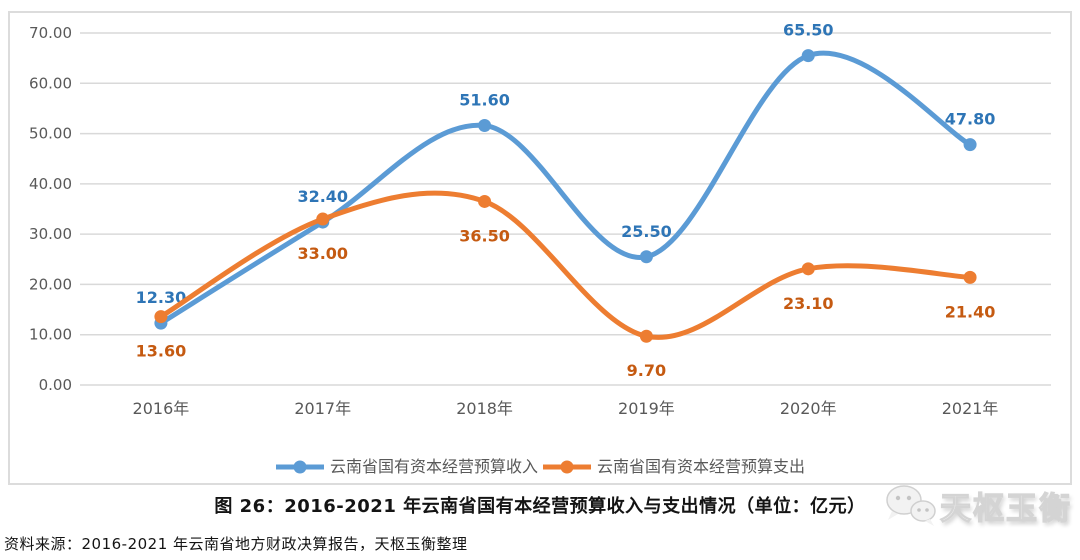 This screenshot has width=1080, height=560. I want to click on data-label: 47.80, so click(970, 119).